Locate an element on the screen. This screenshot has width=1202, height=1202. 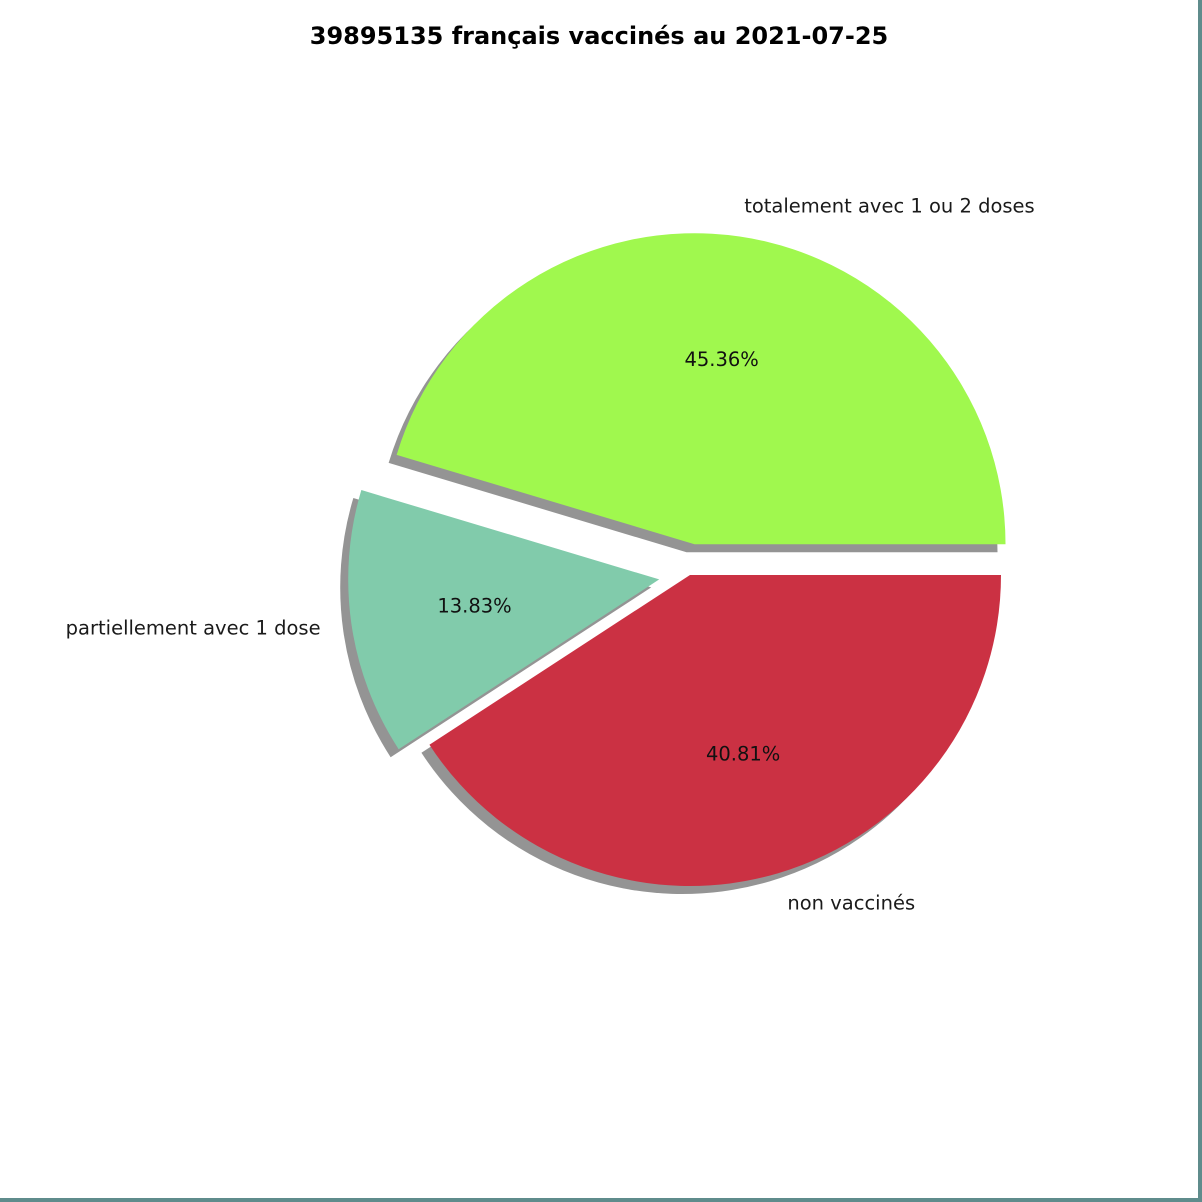
pie-percent-label-totalement-avec-1-ou-2-doses: 45.36% is located at coordinates (721, 359).